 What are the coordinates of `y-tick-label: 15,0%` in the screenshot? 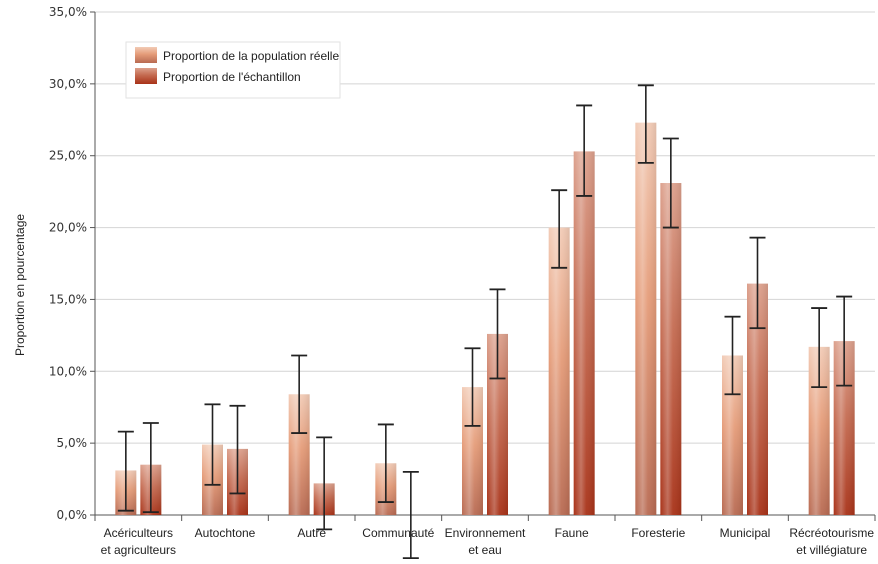 It's located at (68, 299).